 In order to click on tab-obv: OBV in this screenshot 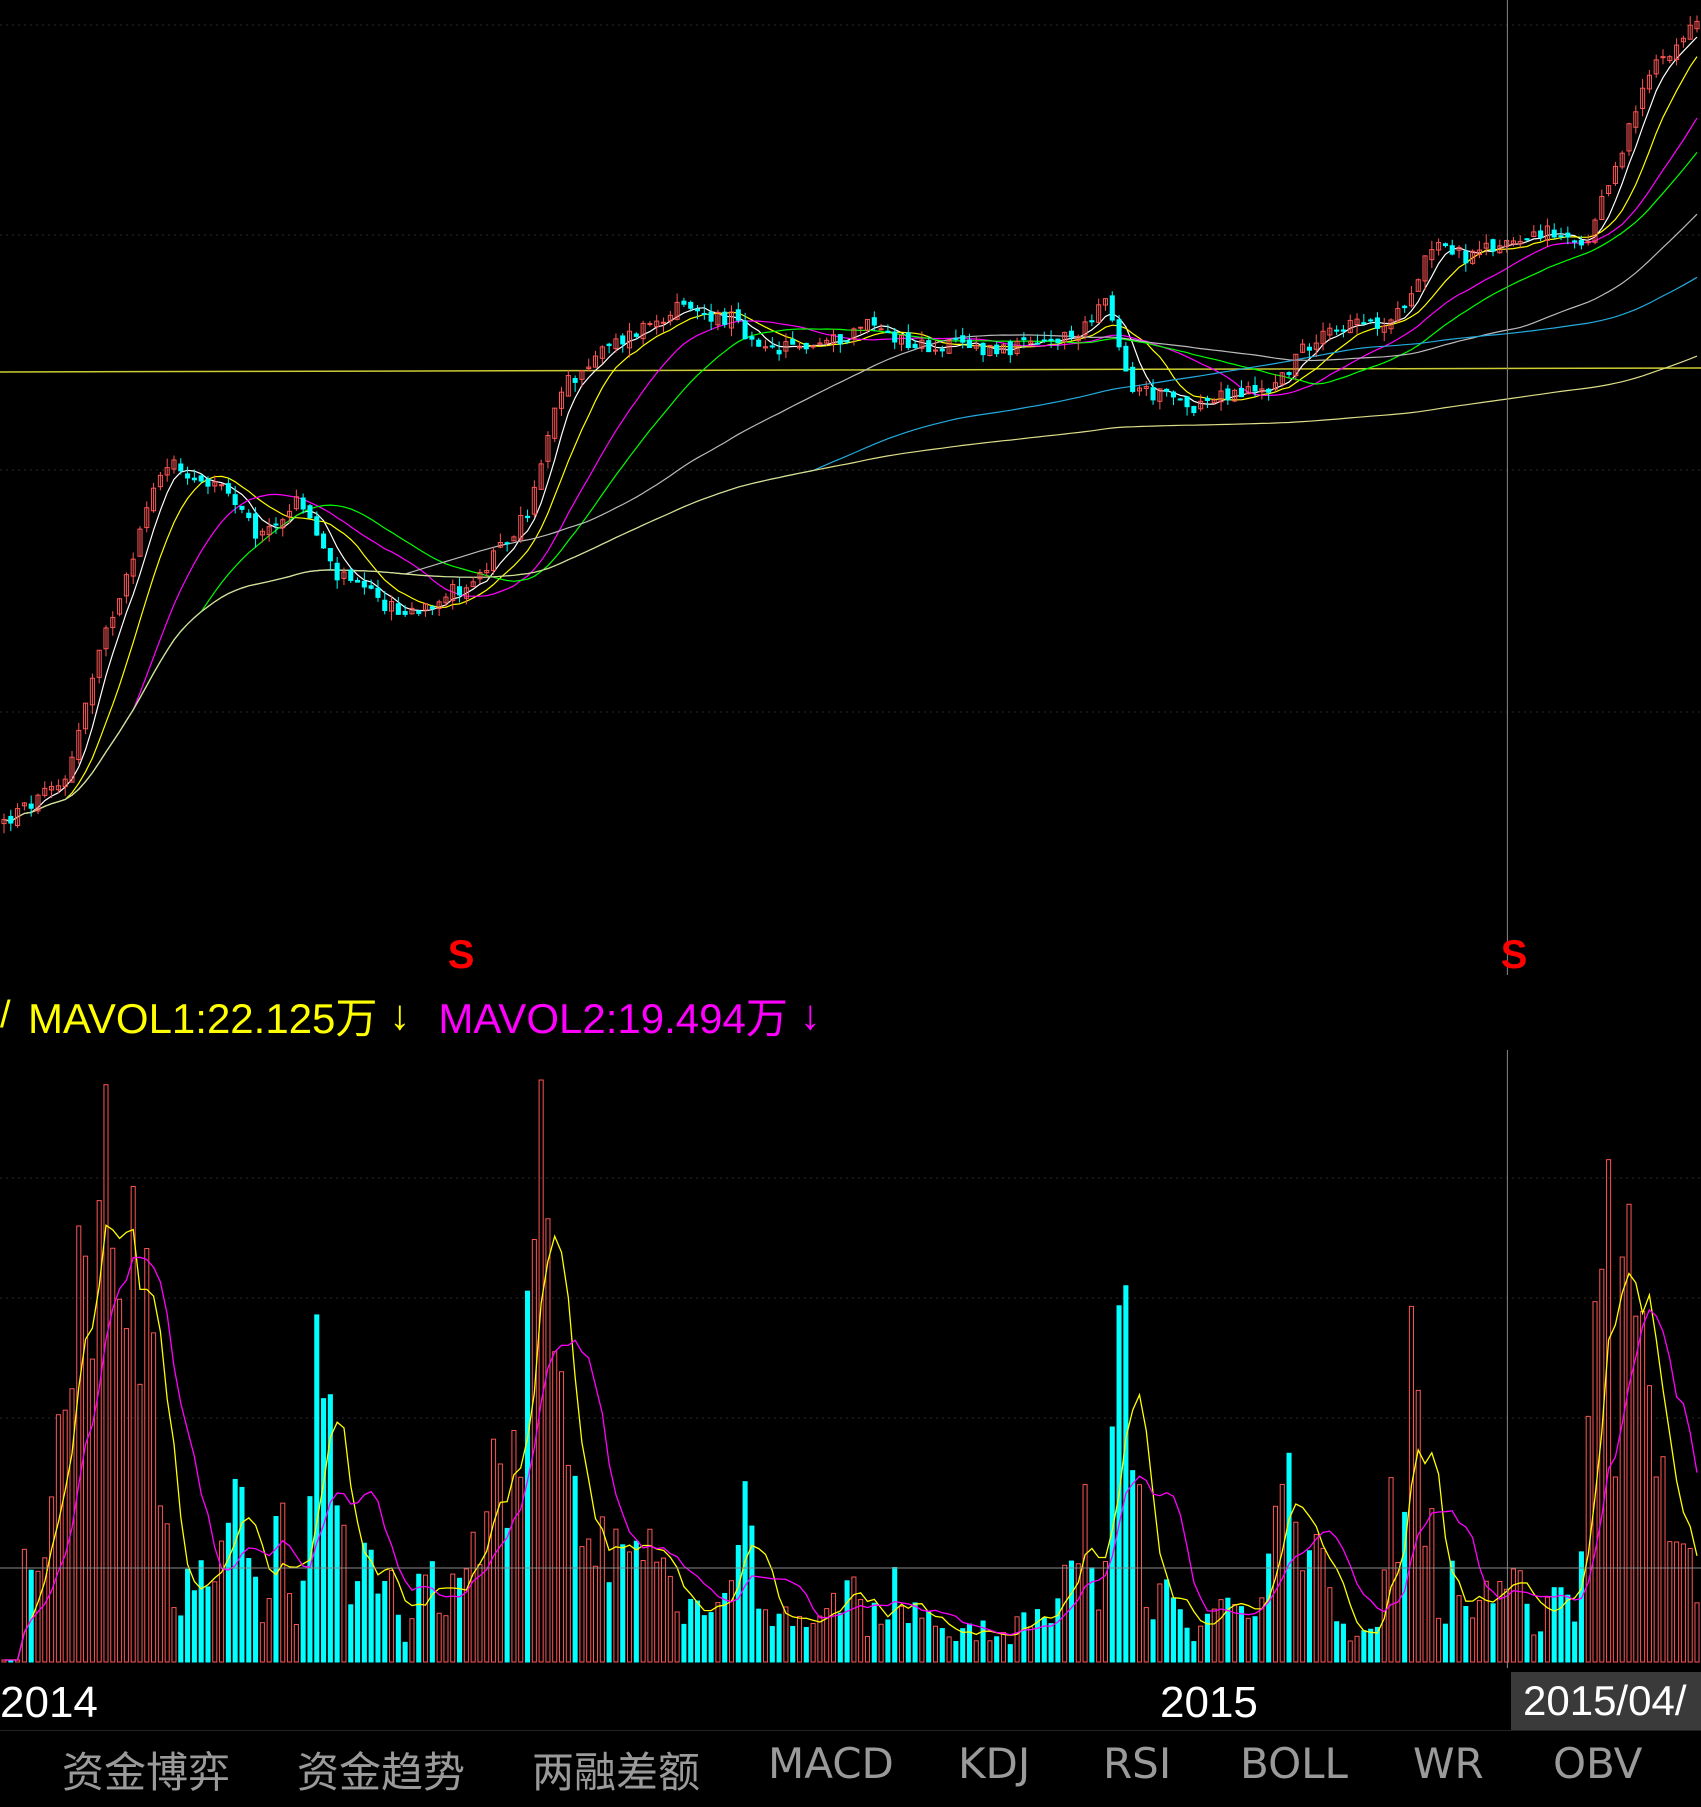, I will do `click(1598, 1763)`.